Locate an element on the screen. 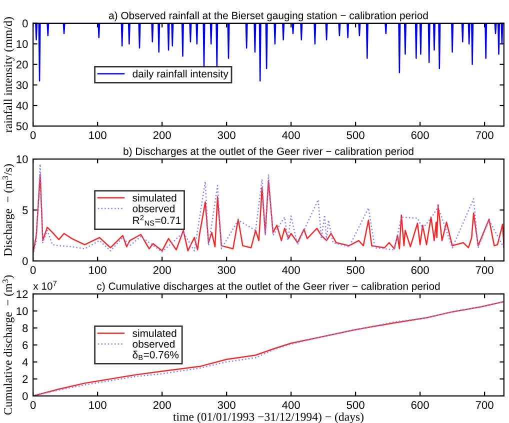  y-tick-label: 8 is located at coordinates (25, 328).